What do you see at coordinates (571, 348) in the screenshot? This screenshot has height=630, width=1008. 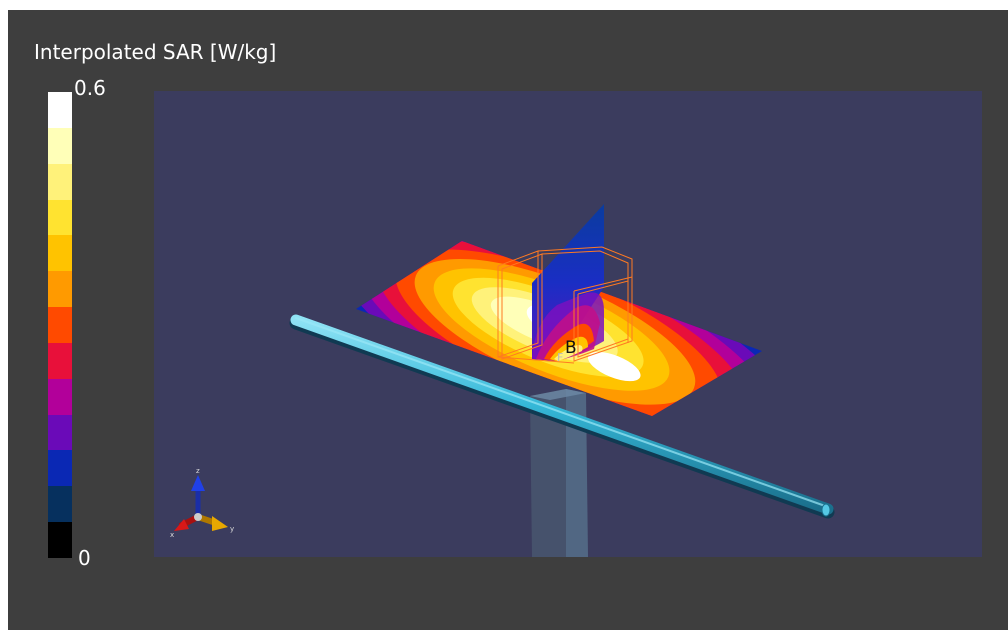 I see `probe-label: B` at bounding box center [571, 348].